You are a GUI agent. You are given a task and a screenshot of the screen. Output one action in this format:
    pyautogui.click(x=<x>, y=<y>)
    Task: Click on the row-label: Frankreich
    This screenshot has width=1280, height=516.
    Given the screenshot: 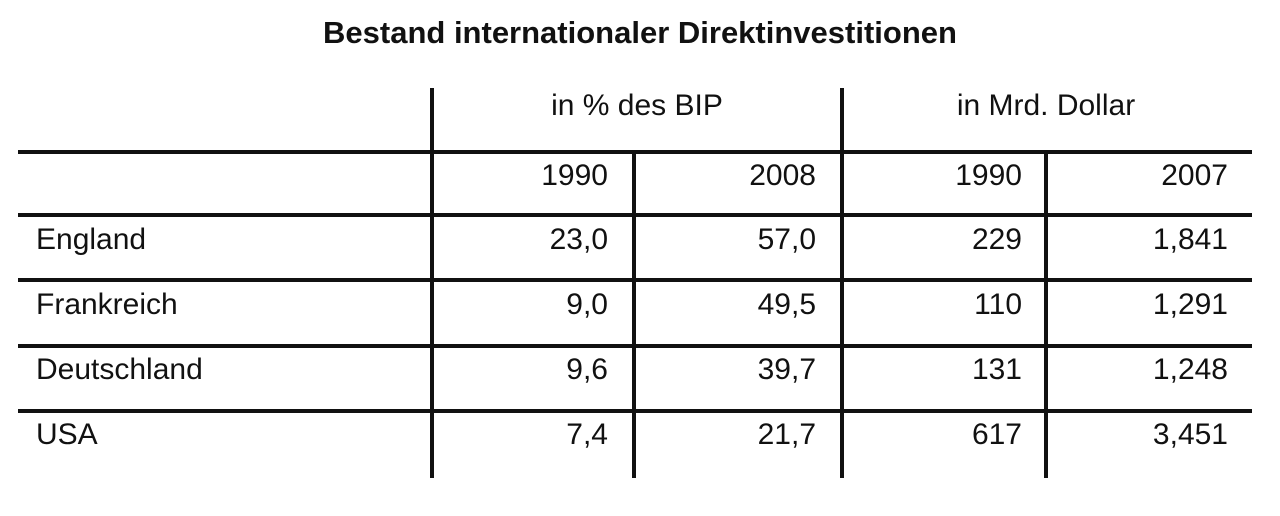 What is the action you would take?
    pyautogui.click(x=107, y=304)
    